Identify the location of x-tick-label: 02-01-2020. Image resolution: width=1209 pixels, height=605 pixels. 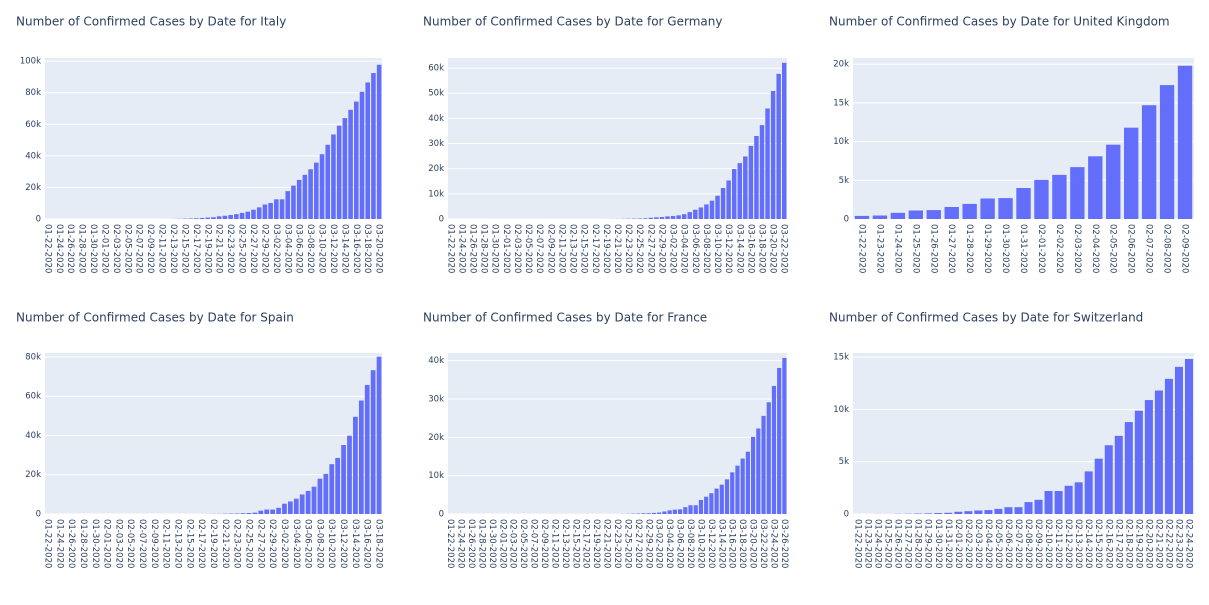
(958, 543).